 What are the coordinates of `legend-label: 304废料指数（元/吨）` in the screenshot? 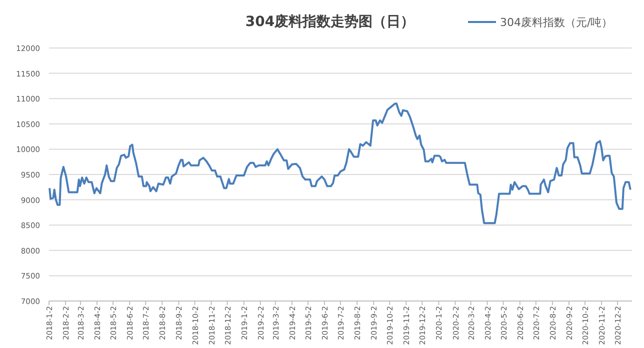 It's located at (556, 22).